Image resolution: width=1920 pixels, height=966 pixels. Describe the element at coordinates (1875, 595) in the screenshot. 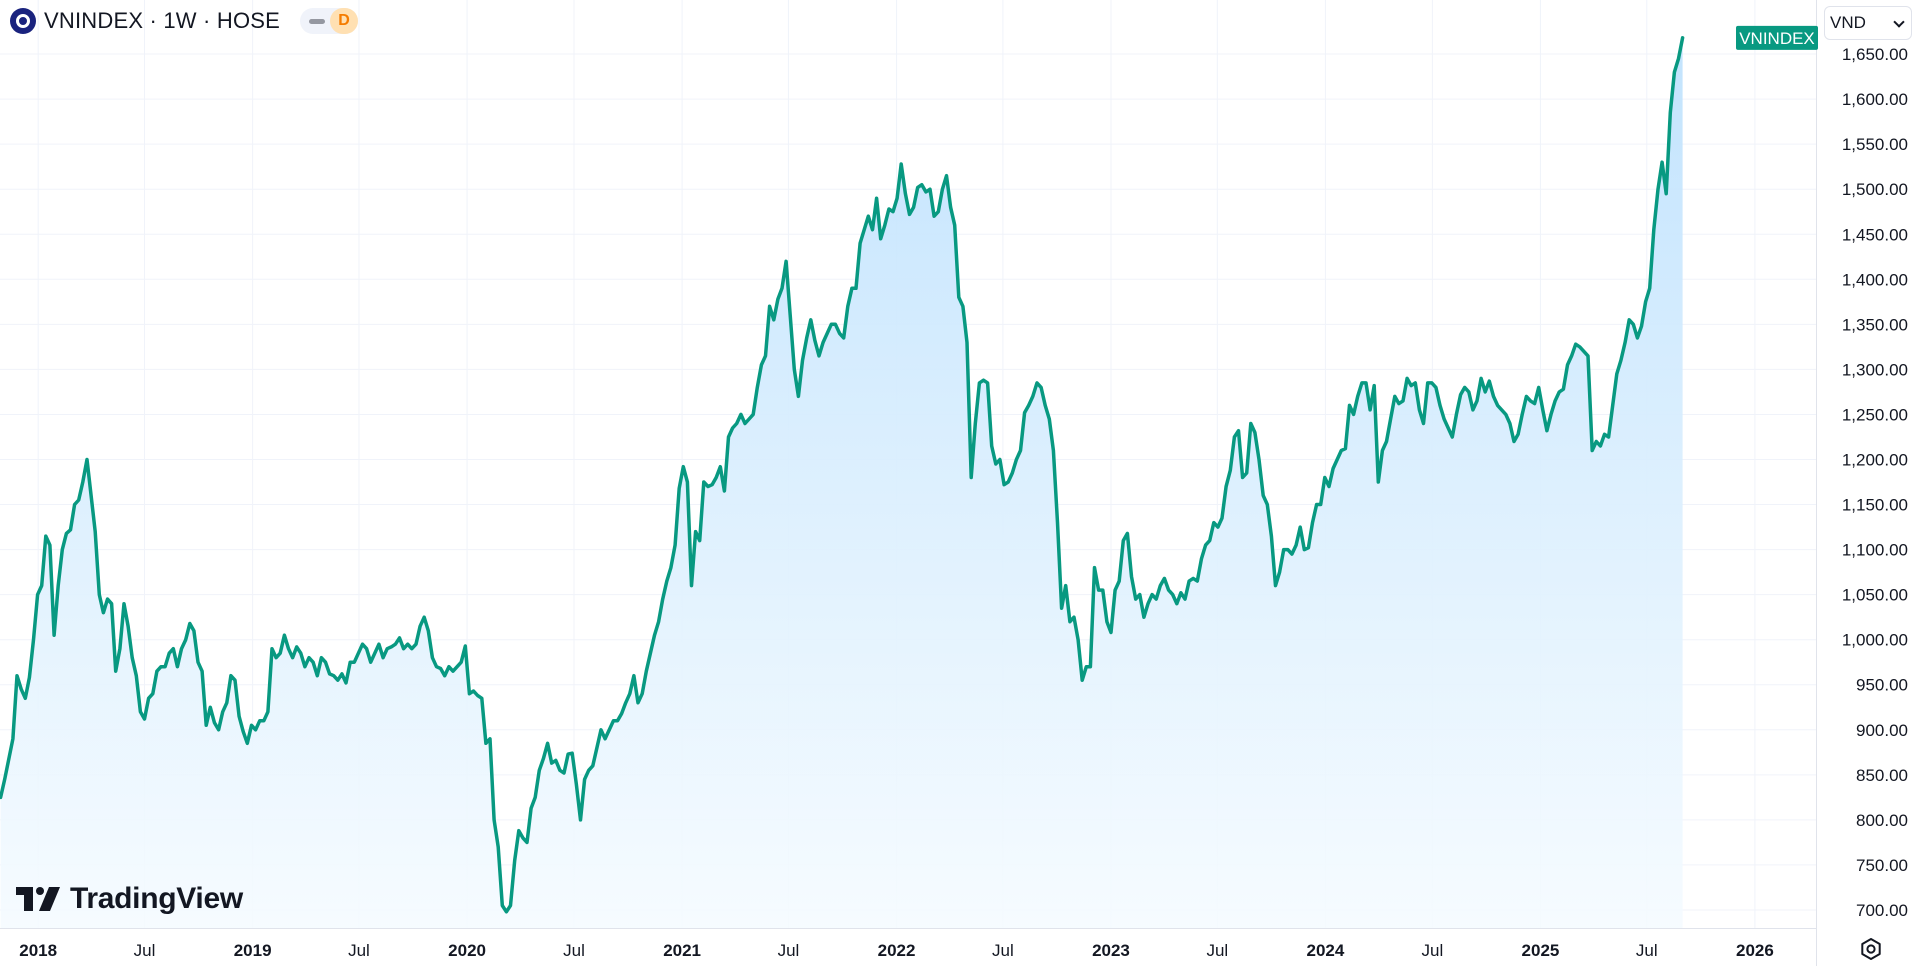

I see `y-tick-label: 1,050.00` at that location.